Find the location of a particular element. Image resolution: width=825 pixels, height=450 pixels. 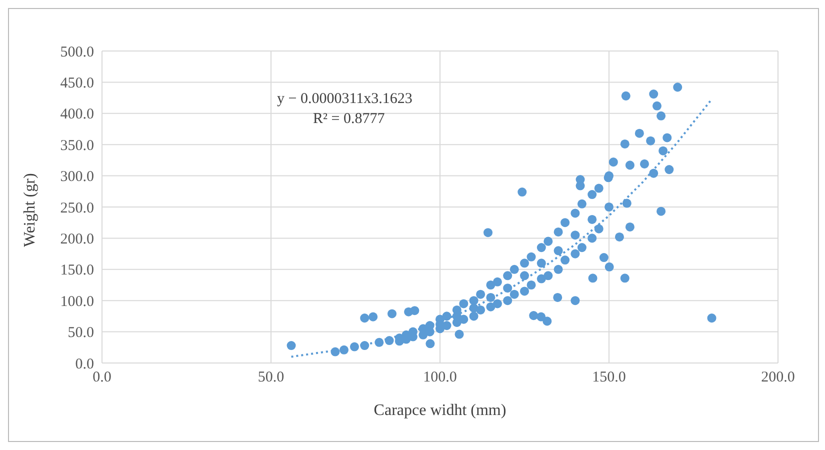

x-tick-label: 50.0 is located at coordinates (271, 378).